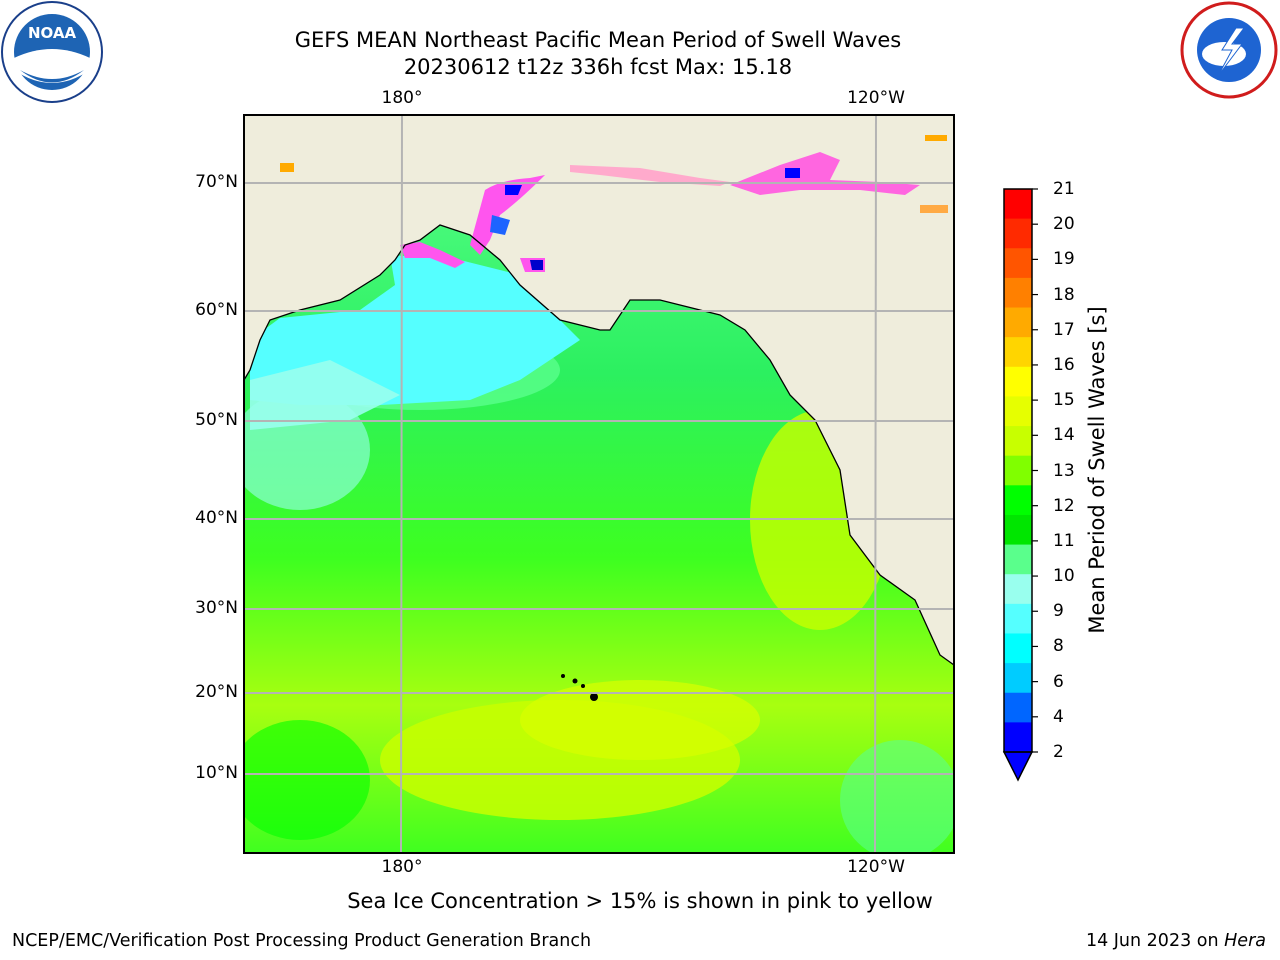 Image resolution: width=1280 pixels, height=960 pixels. What do you see at coordinates (876, 867) in the screenshot?
I see `lon-label-bottom: 120°W` at bounding box center [876, 867].